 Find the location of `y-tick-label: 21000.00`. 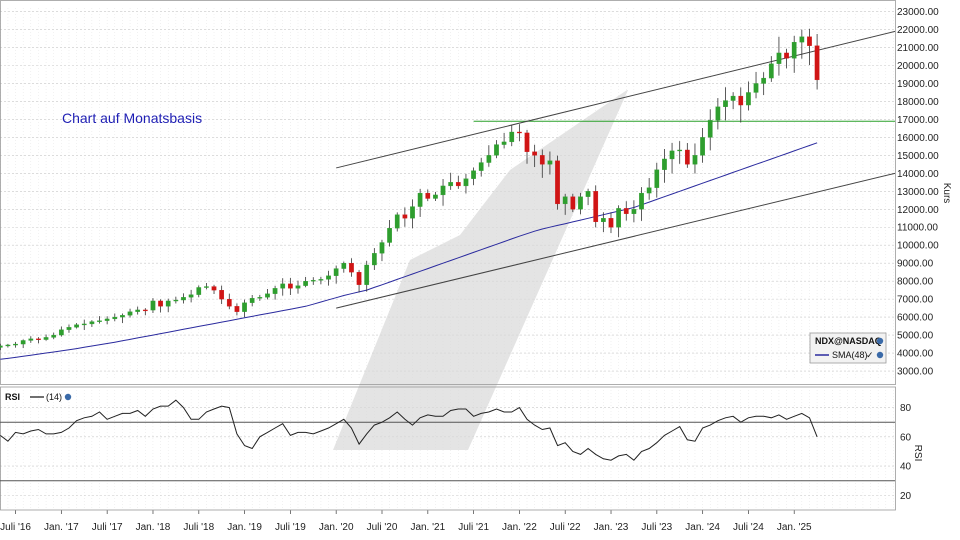

y-tick-label: 21000.00 is located at coordinates (918, 48).